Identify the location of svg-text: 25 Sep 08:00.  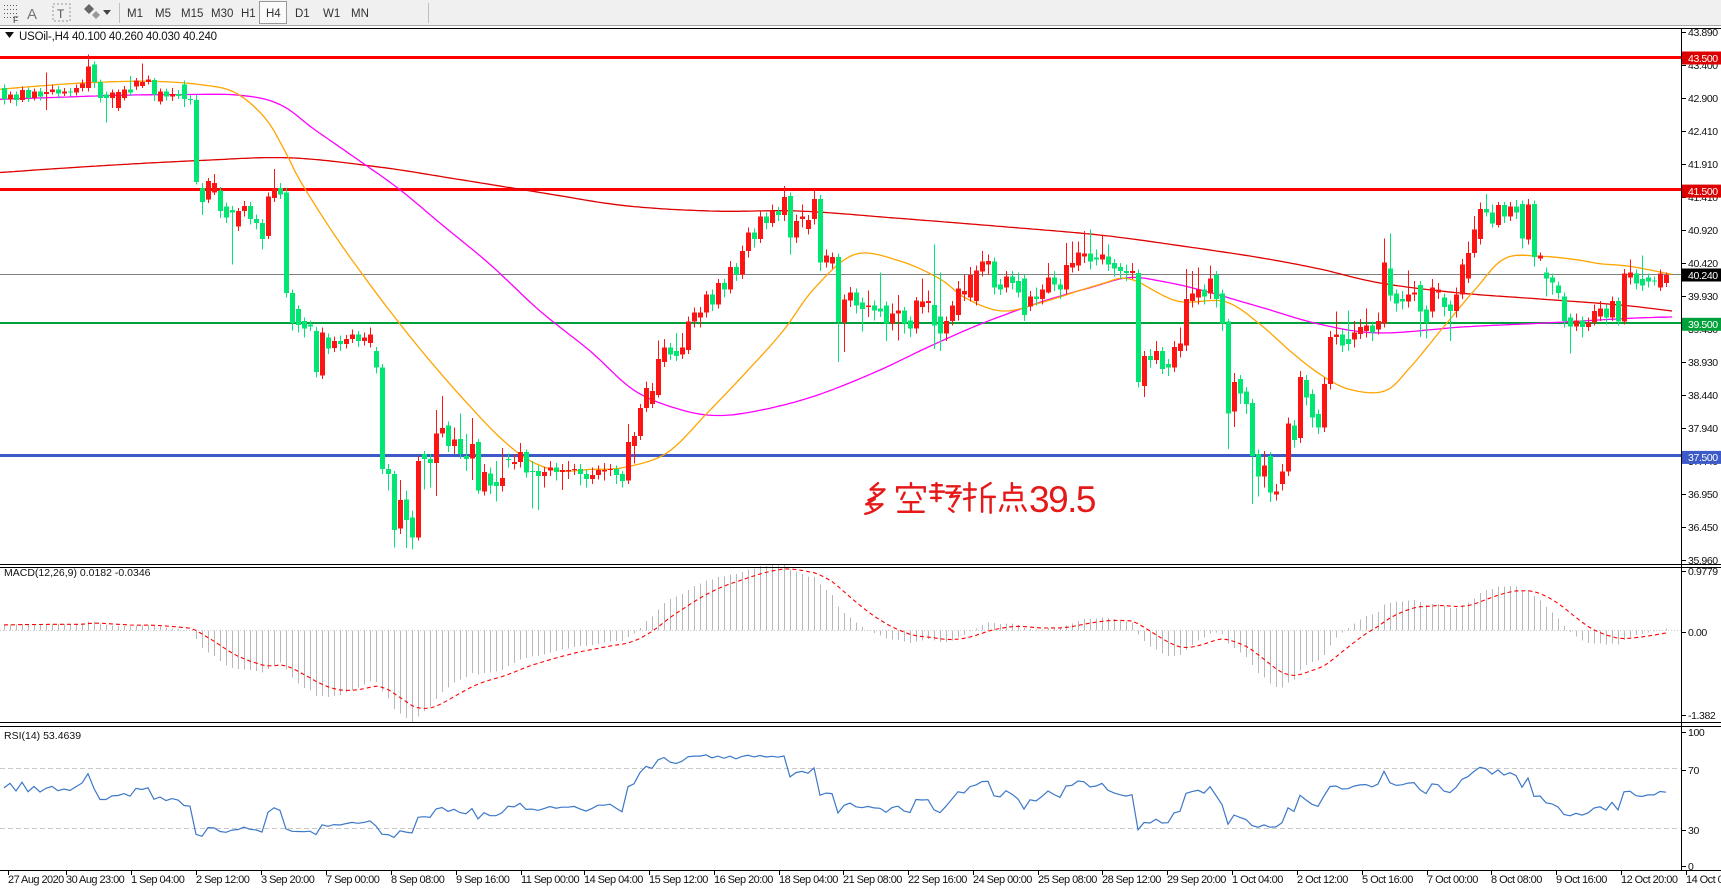
(1067, 880).